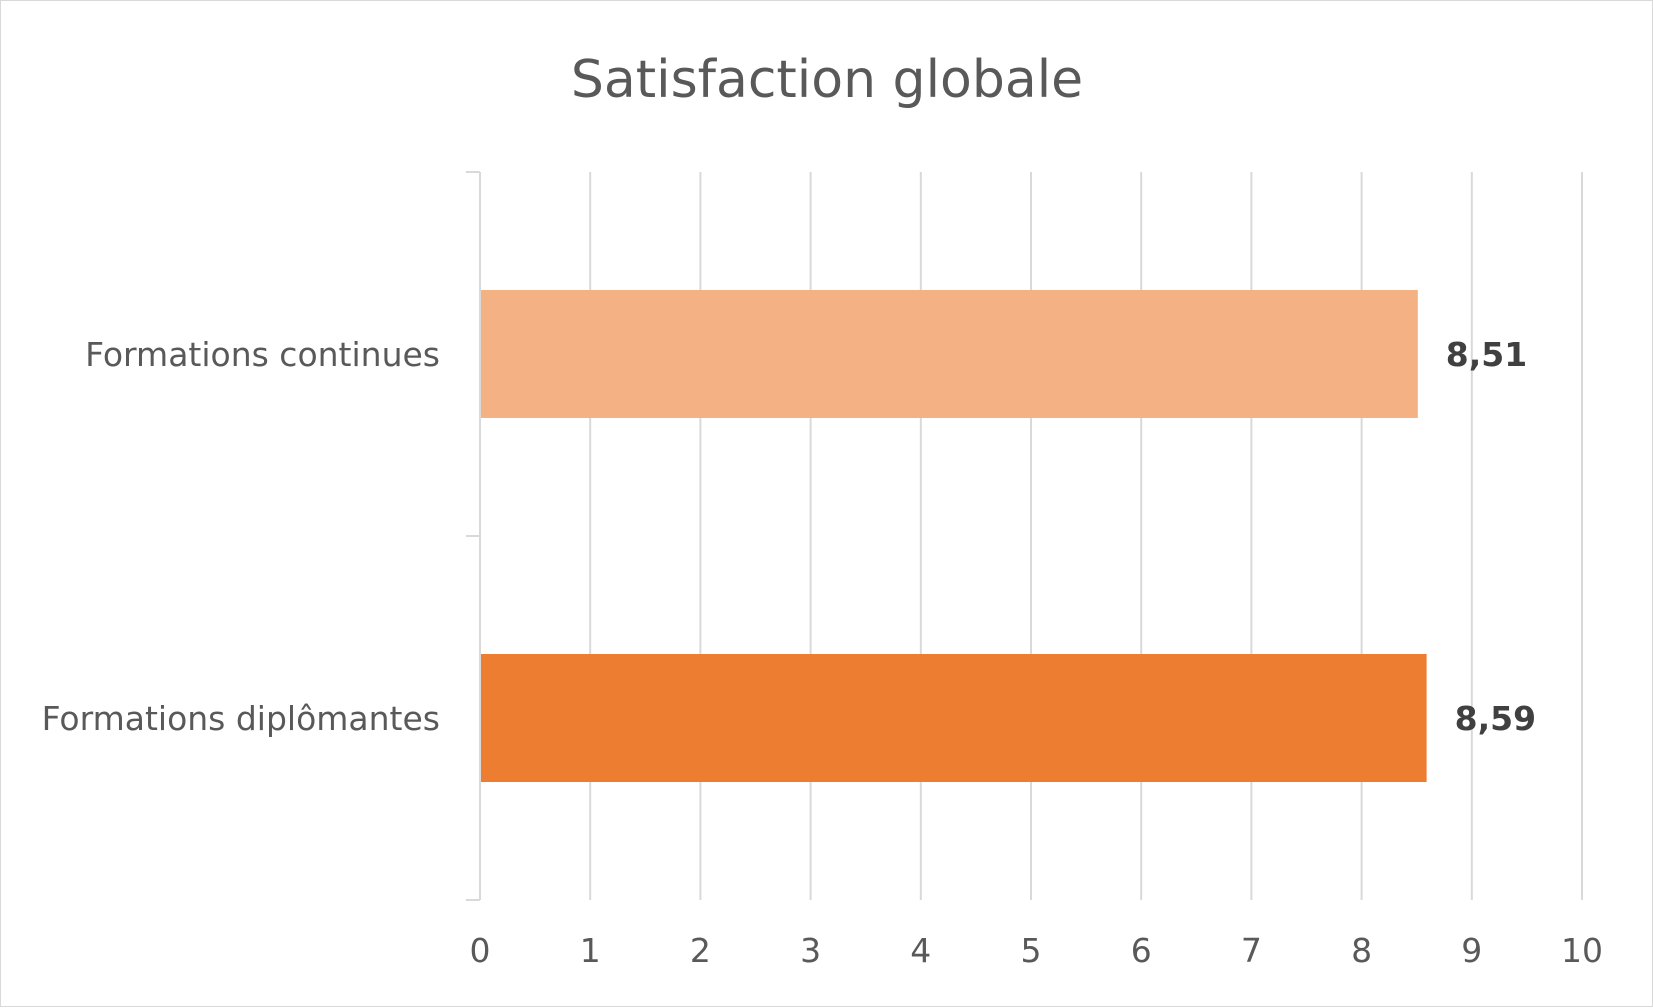 Image resolution: width=1653 pixels, height=1008 pixels. Describe the element at coordinates (1582, 950) in the screenshot. I see `x-tick-label: 10` at that location.